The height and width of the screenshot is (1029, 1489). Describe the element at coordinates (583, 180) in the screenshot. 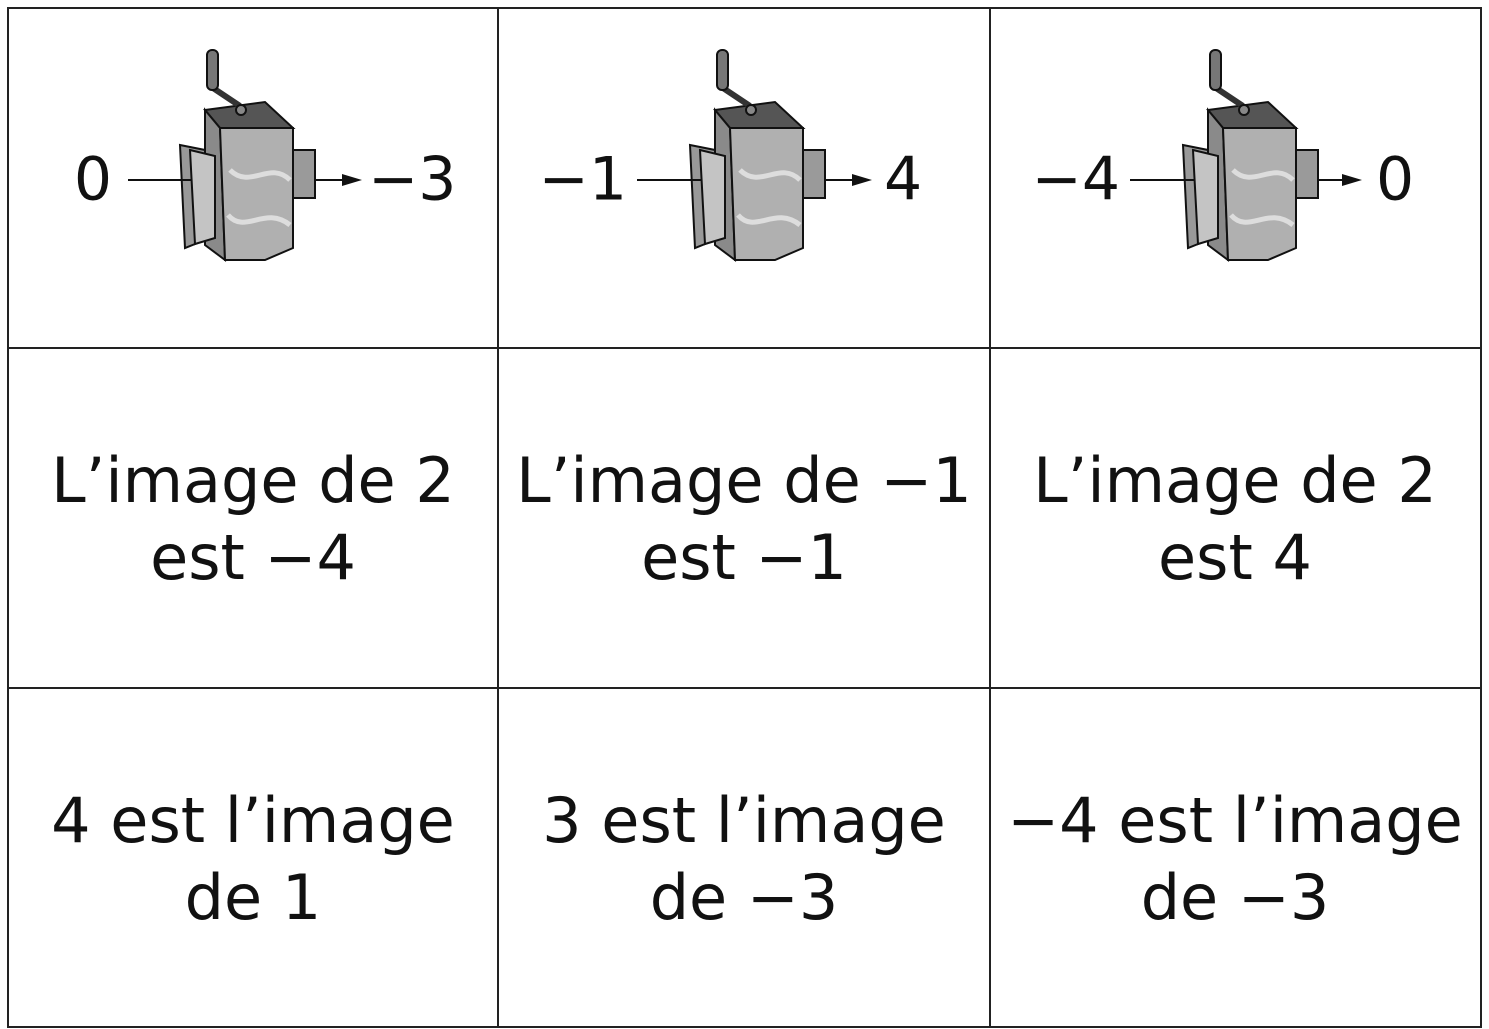

I see `machine-input: −1` at that location.